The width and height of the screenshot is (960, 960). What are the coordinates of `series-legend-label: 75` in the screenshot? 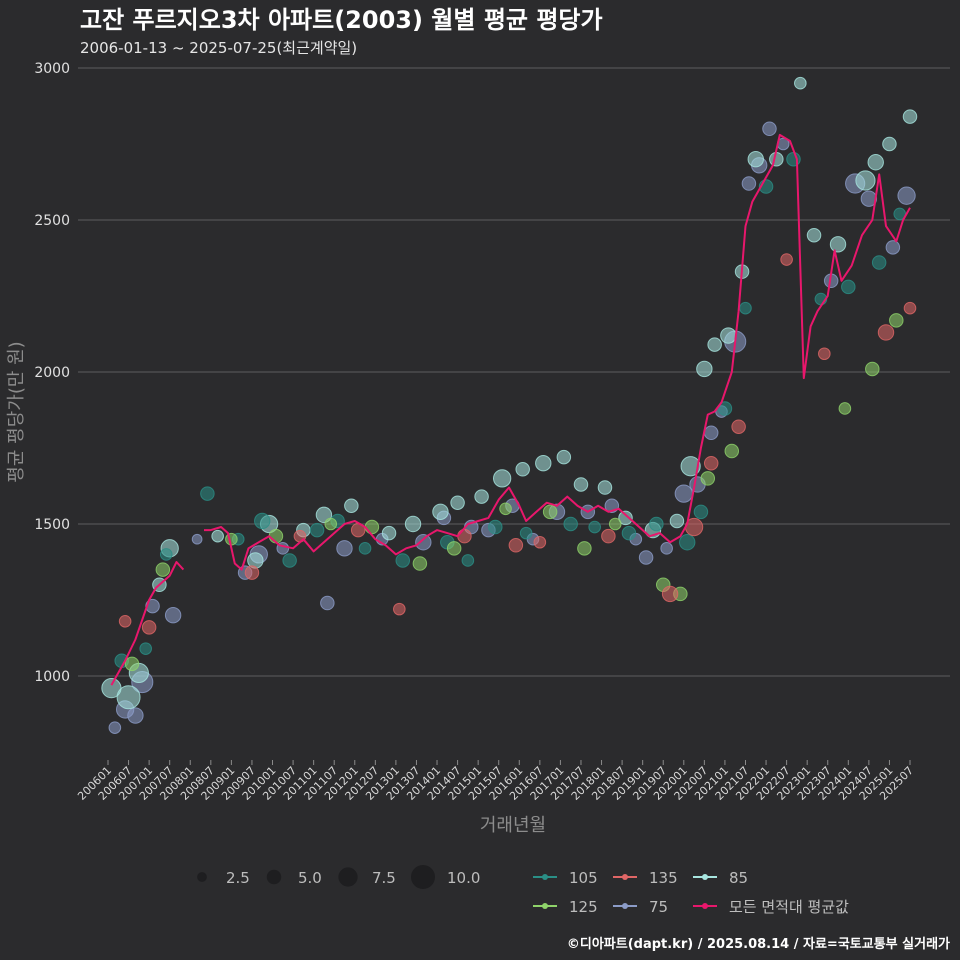 It's located at (658, 907).